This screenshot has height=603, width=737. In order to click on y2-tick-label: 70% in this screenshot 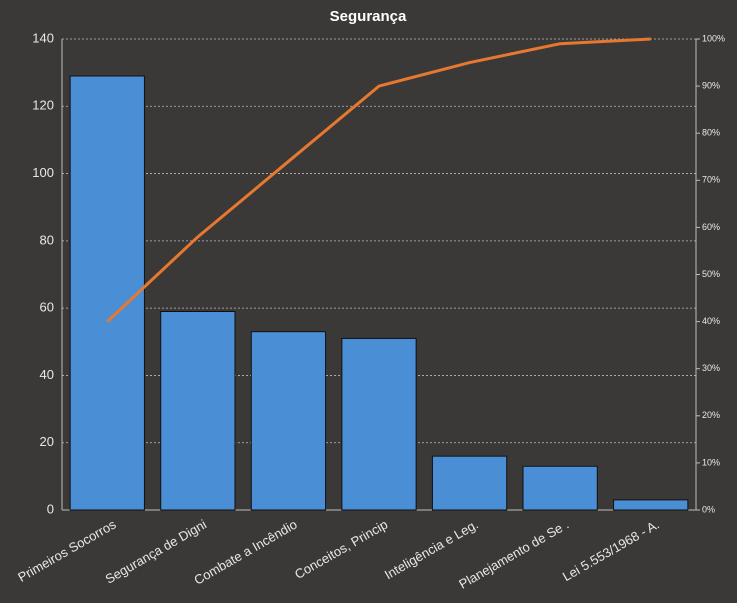, I will do `click(711, 180)`.